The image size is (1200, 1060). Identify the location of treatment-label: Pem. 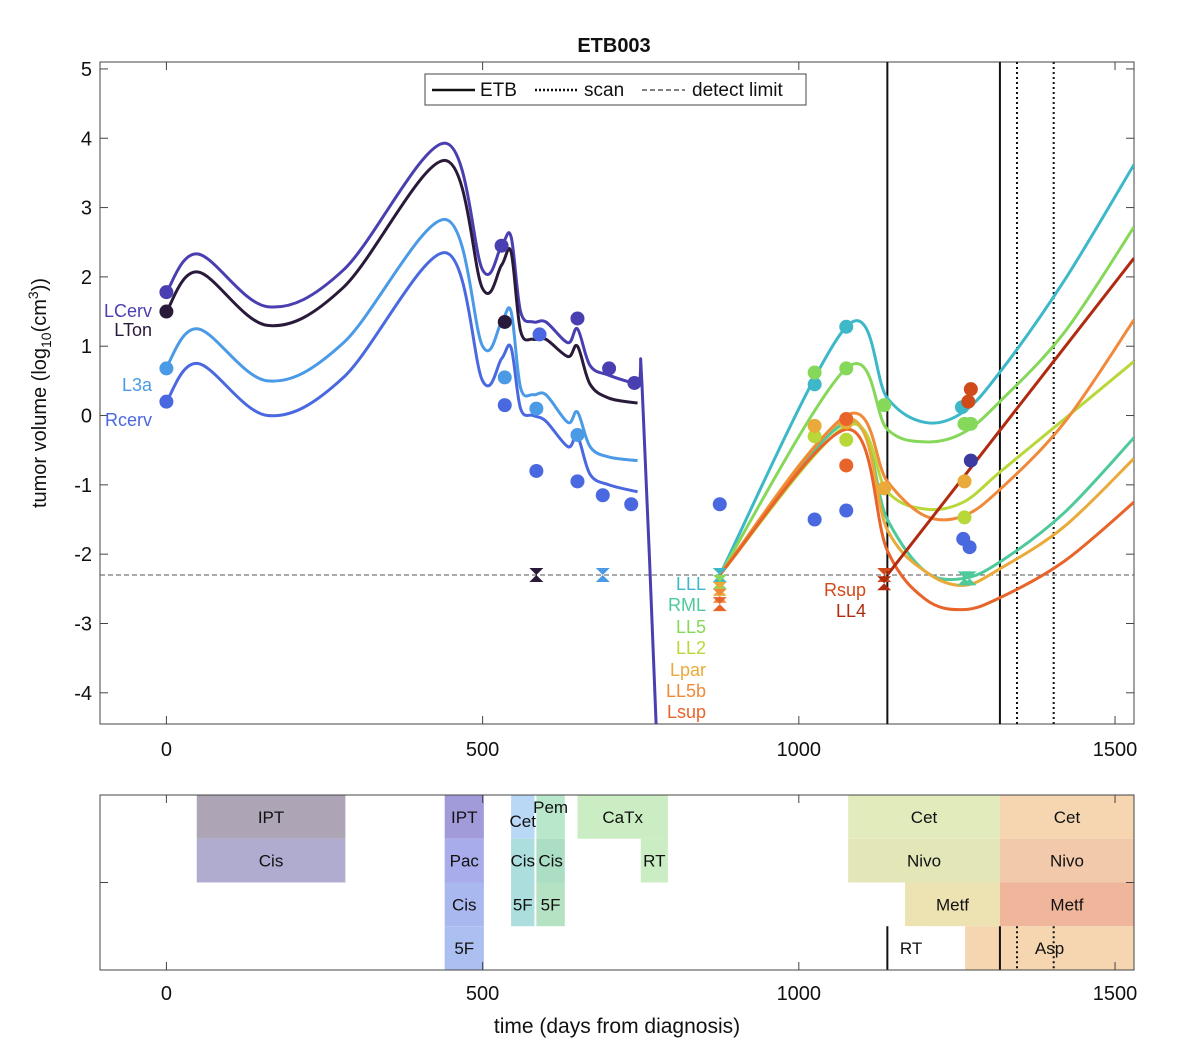
(550, 807).